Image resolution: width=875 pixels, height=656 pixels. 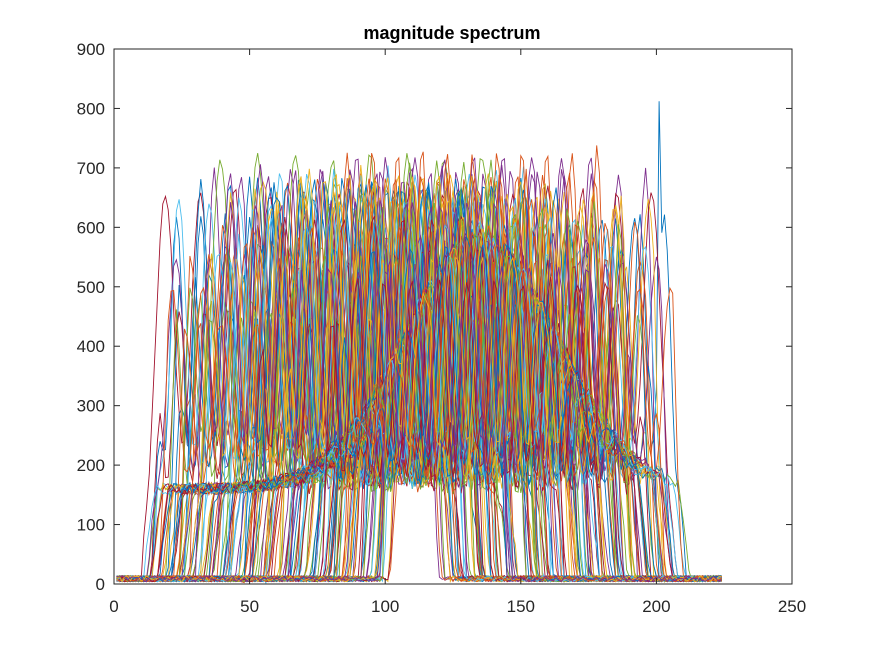 I want to click on x-tick-label: 100, so click(x=385, y=606).